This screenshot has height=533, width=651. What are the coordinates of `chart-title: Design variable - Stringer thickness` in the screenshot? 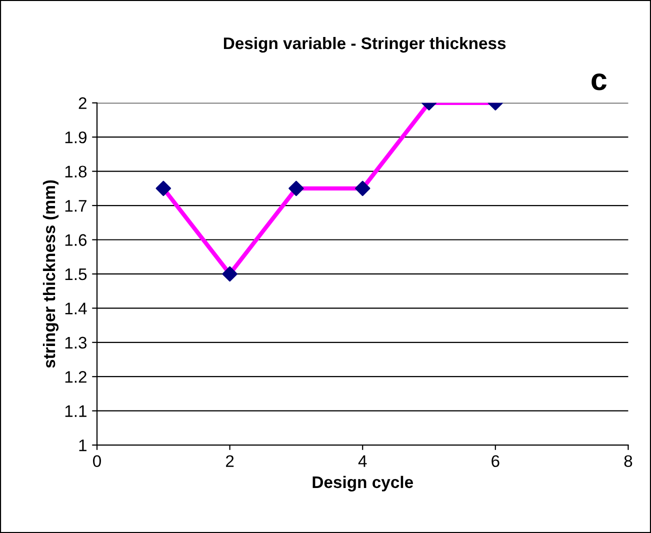 It's located at (365, 44).